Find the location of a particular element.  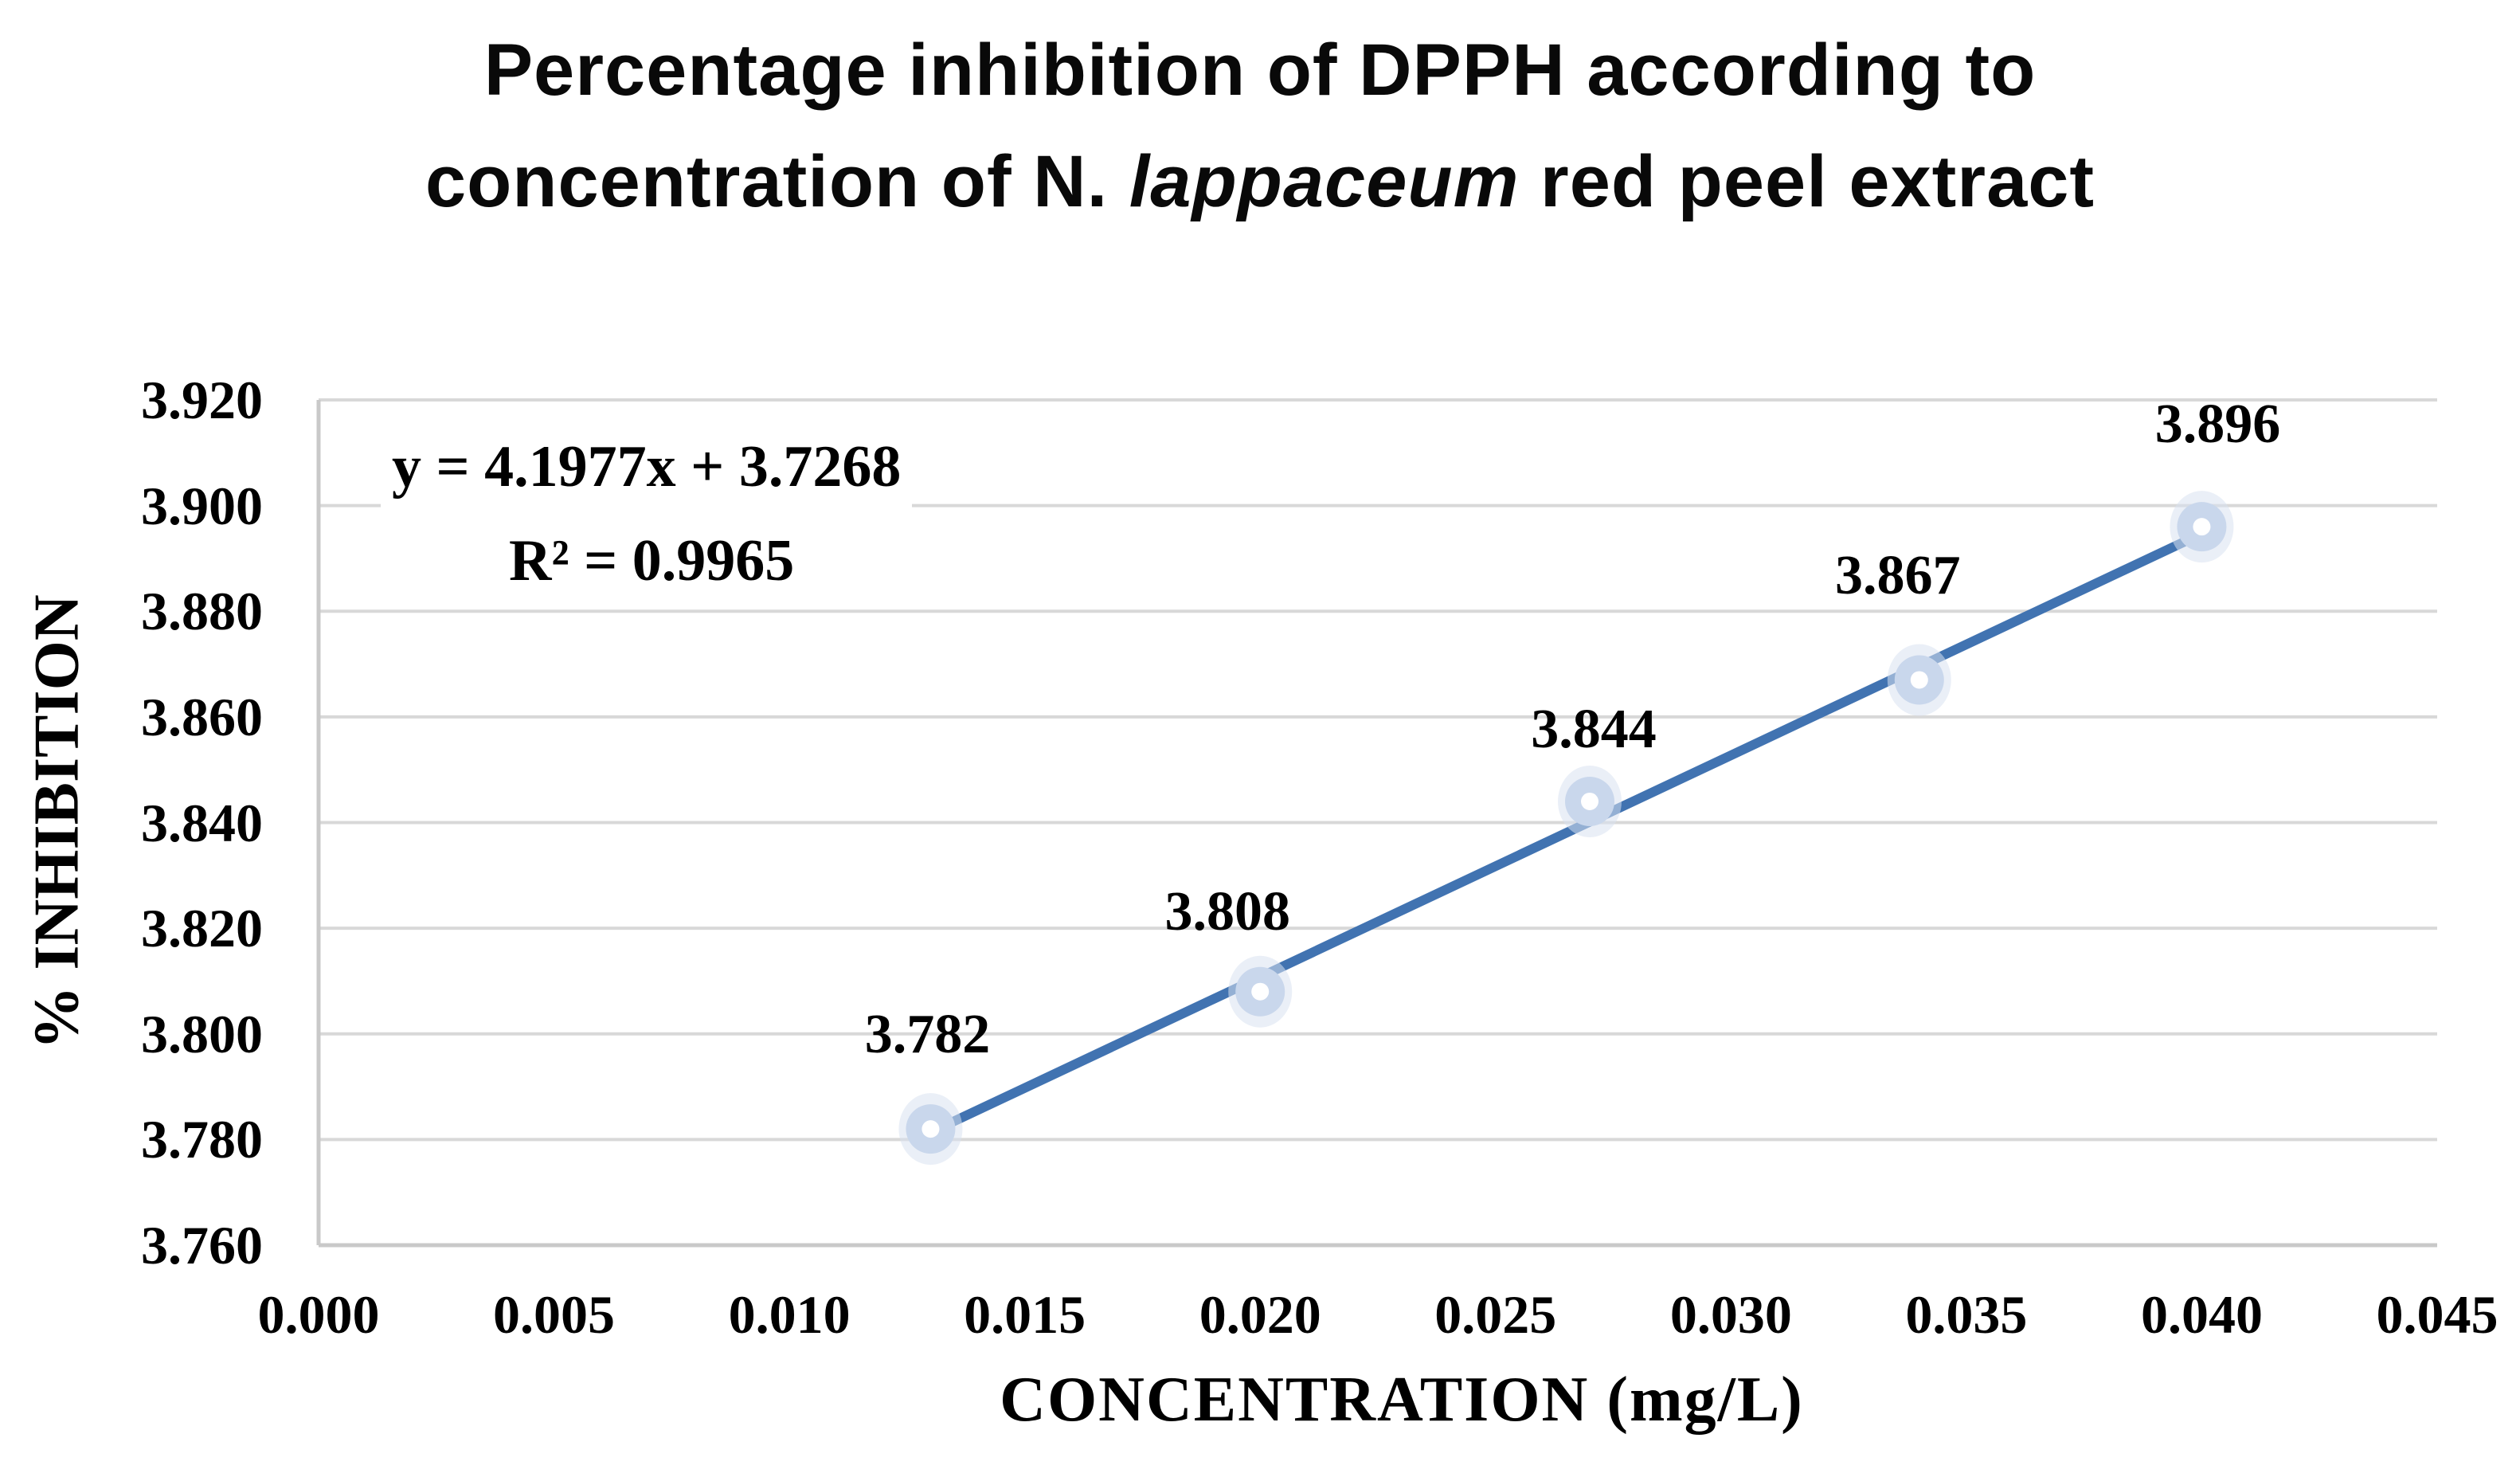

y-tick-3.820: 3.820 is located at coordinates (202, 928).